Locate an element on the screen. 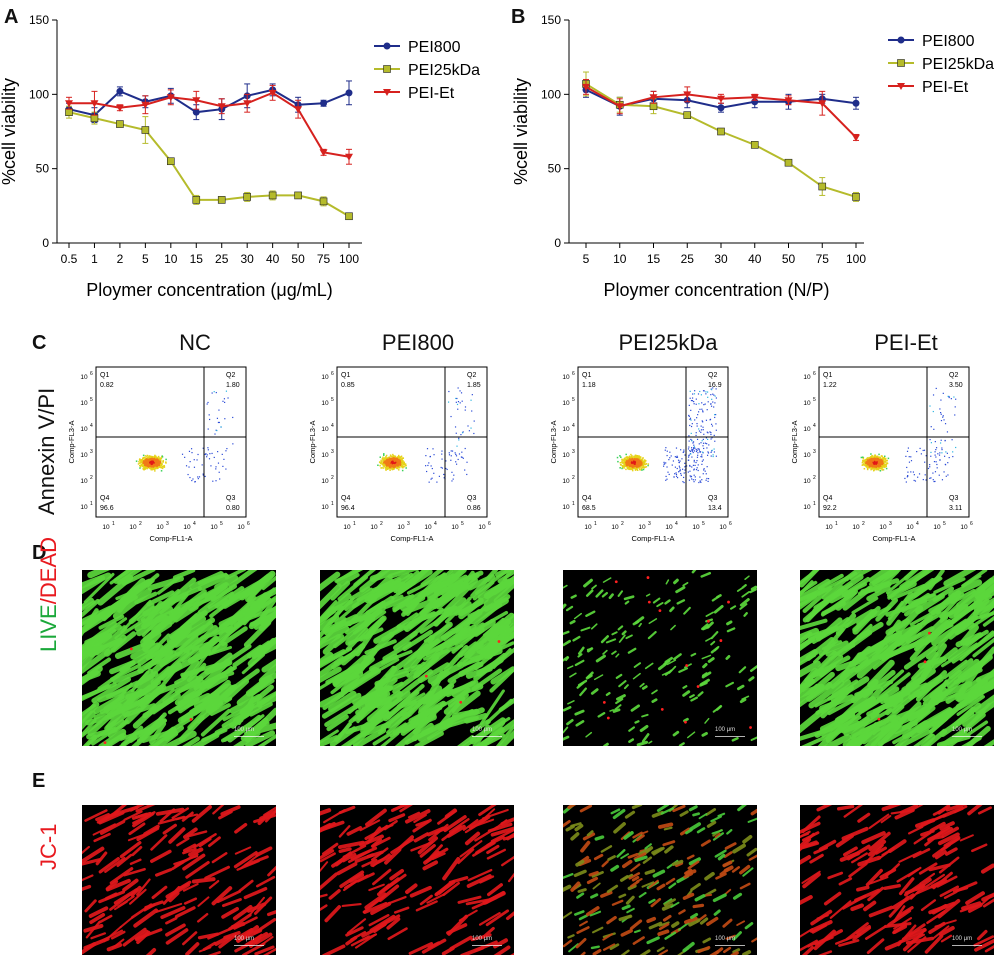 The width and height of the screenshot is (1000, 961). y-tick-label: 100 is located at coordinates (551, 94).